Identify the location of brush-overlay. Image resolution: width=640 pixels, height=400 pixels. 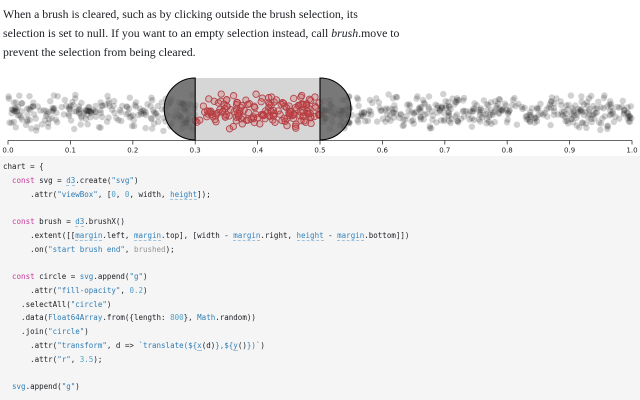
(257, 109).